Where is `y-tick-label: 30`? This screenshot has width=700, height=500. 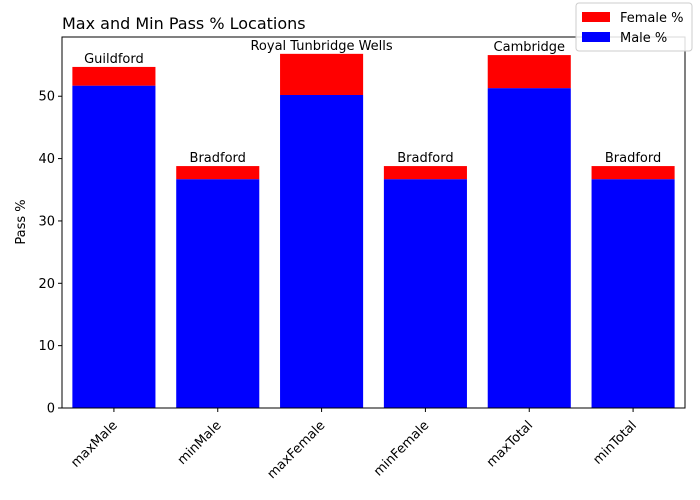
y-tick-label: 30 is located at coordinates (46, 221).